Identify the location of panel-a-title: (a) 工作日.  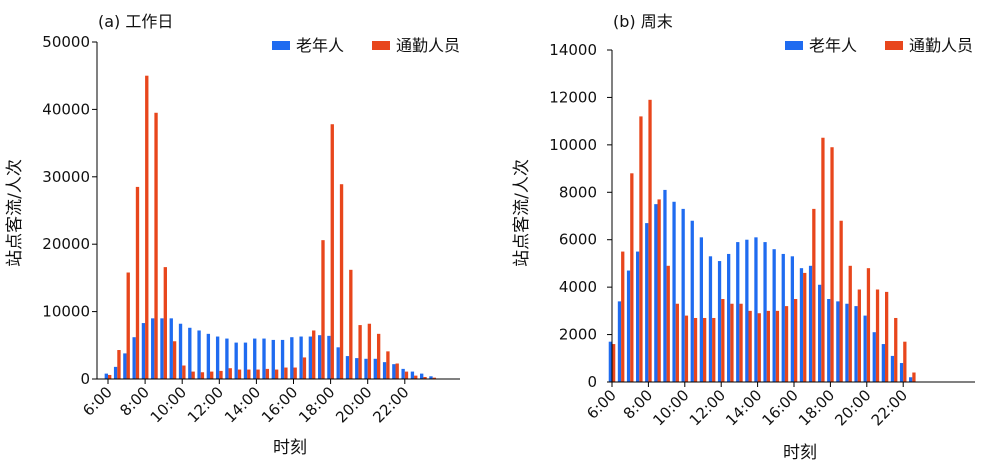
(135, 21).